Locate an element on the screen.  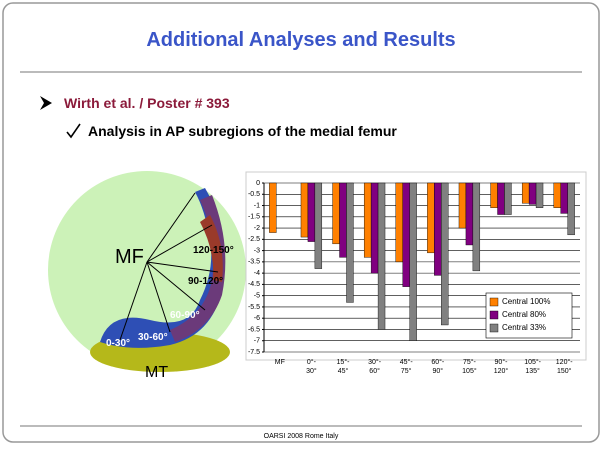
legend-label: Central 80% is located at coordinates (524, 314).